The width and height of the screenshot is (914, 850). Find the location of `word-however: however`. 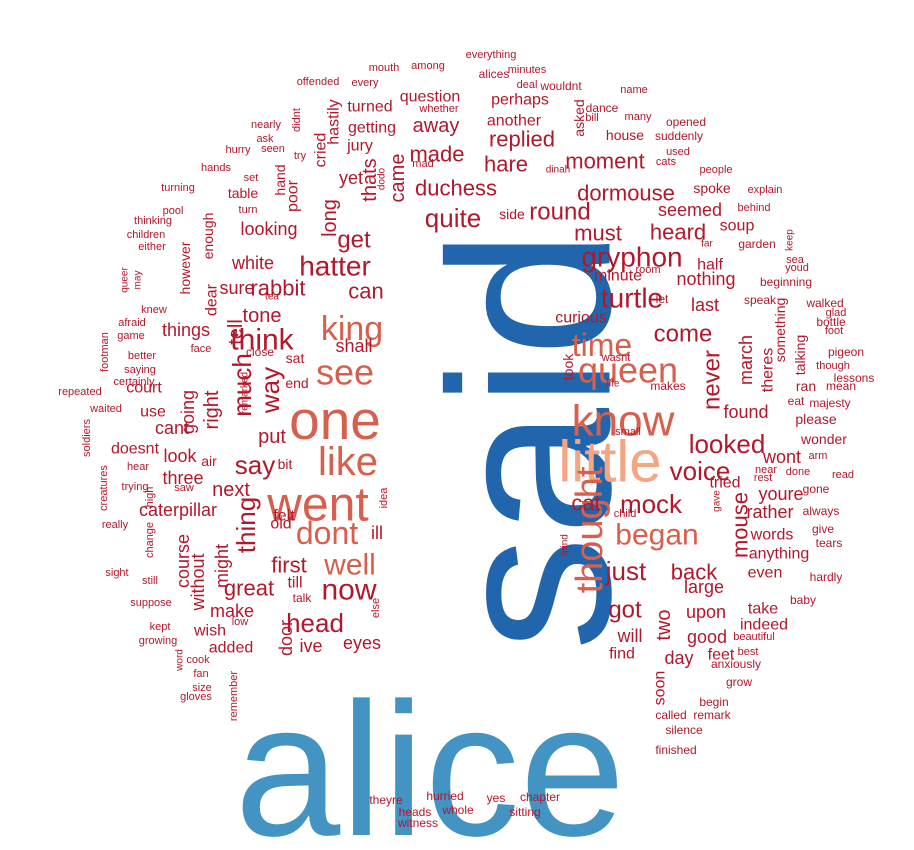

word-however: however is located at coordinates (185, 267).